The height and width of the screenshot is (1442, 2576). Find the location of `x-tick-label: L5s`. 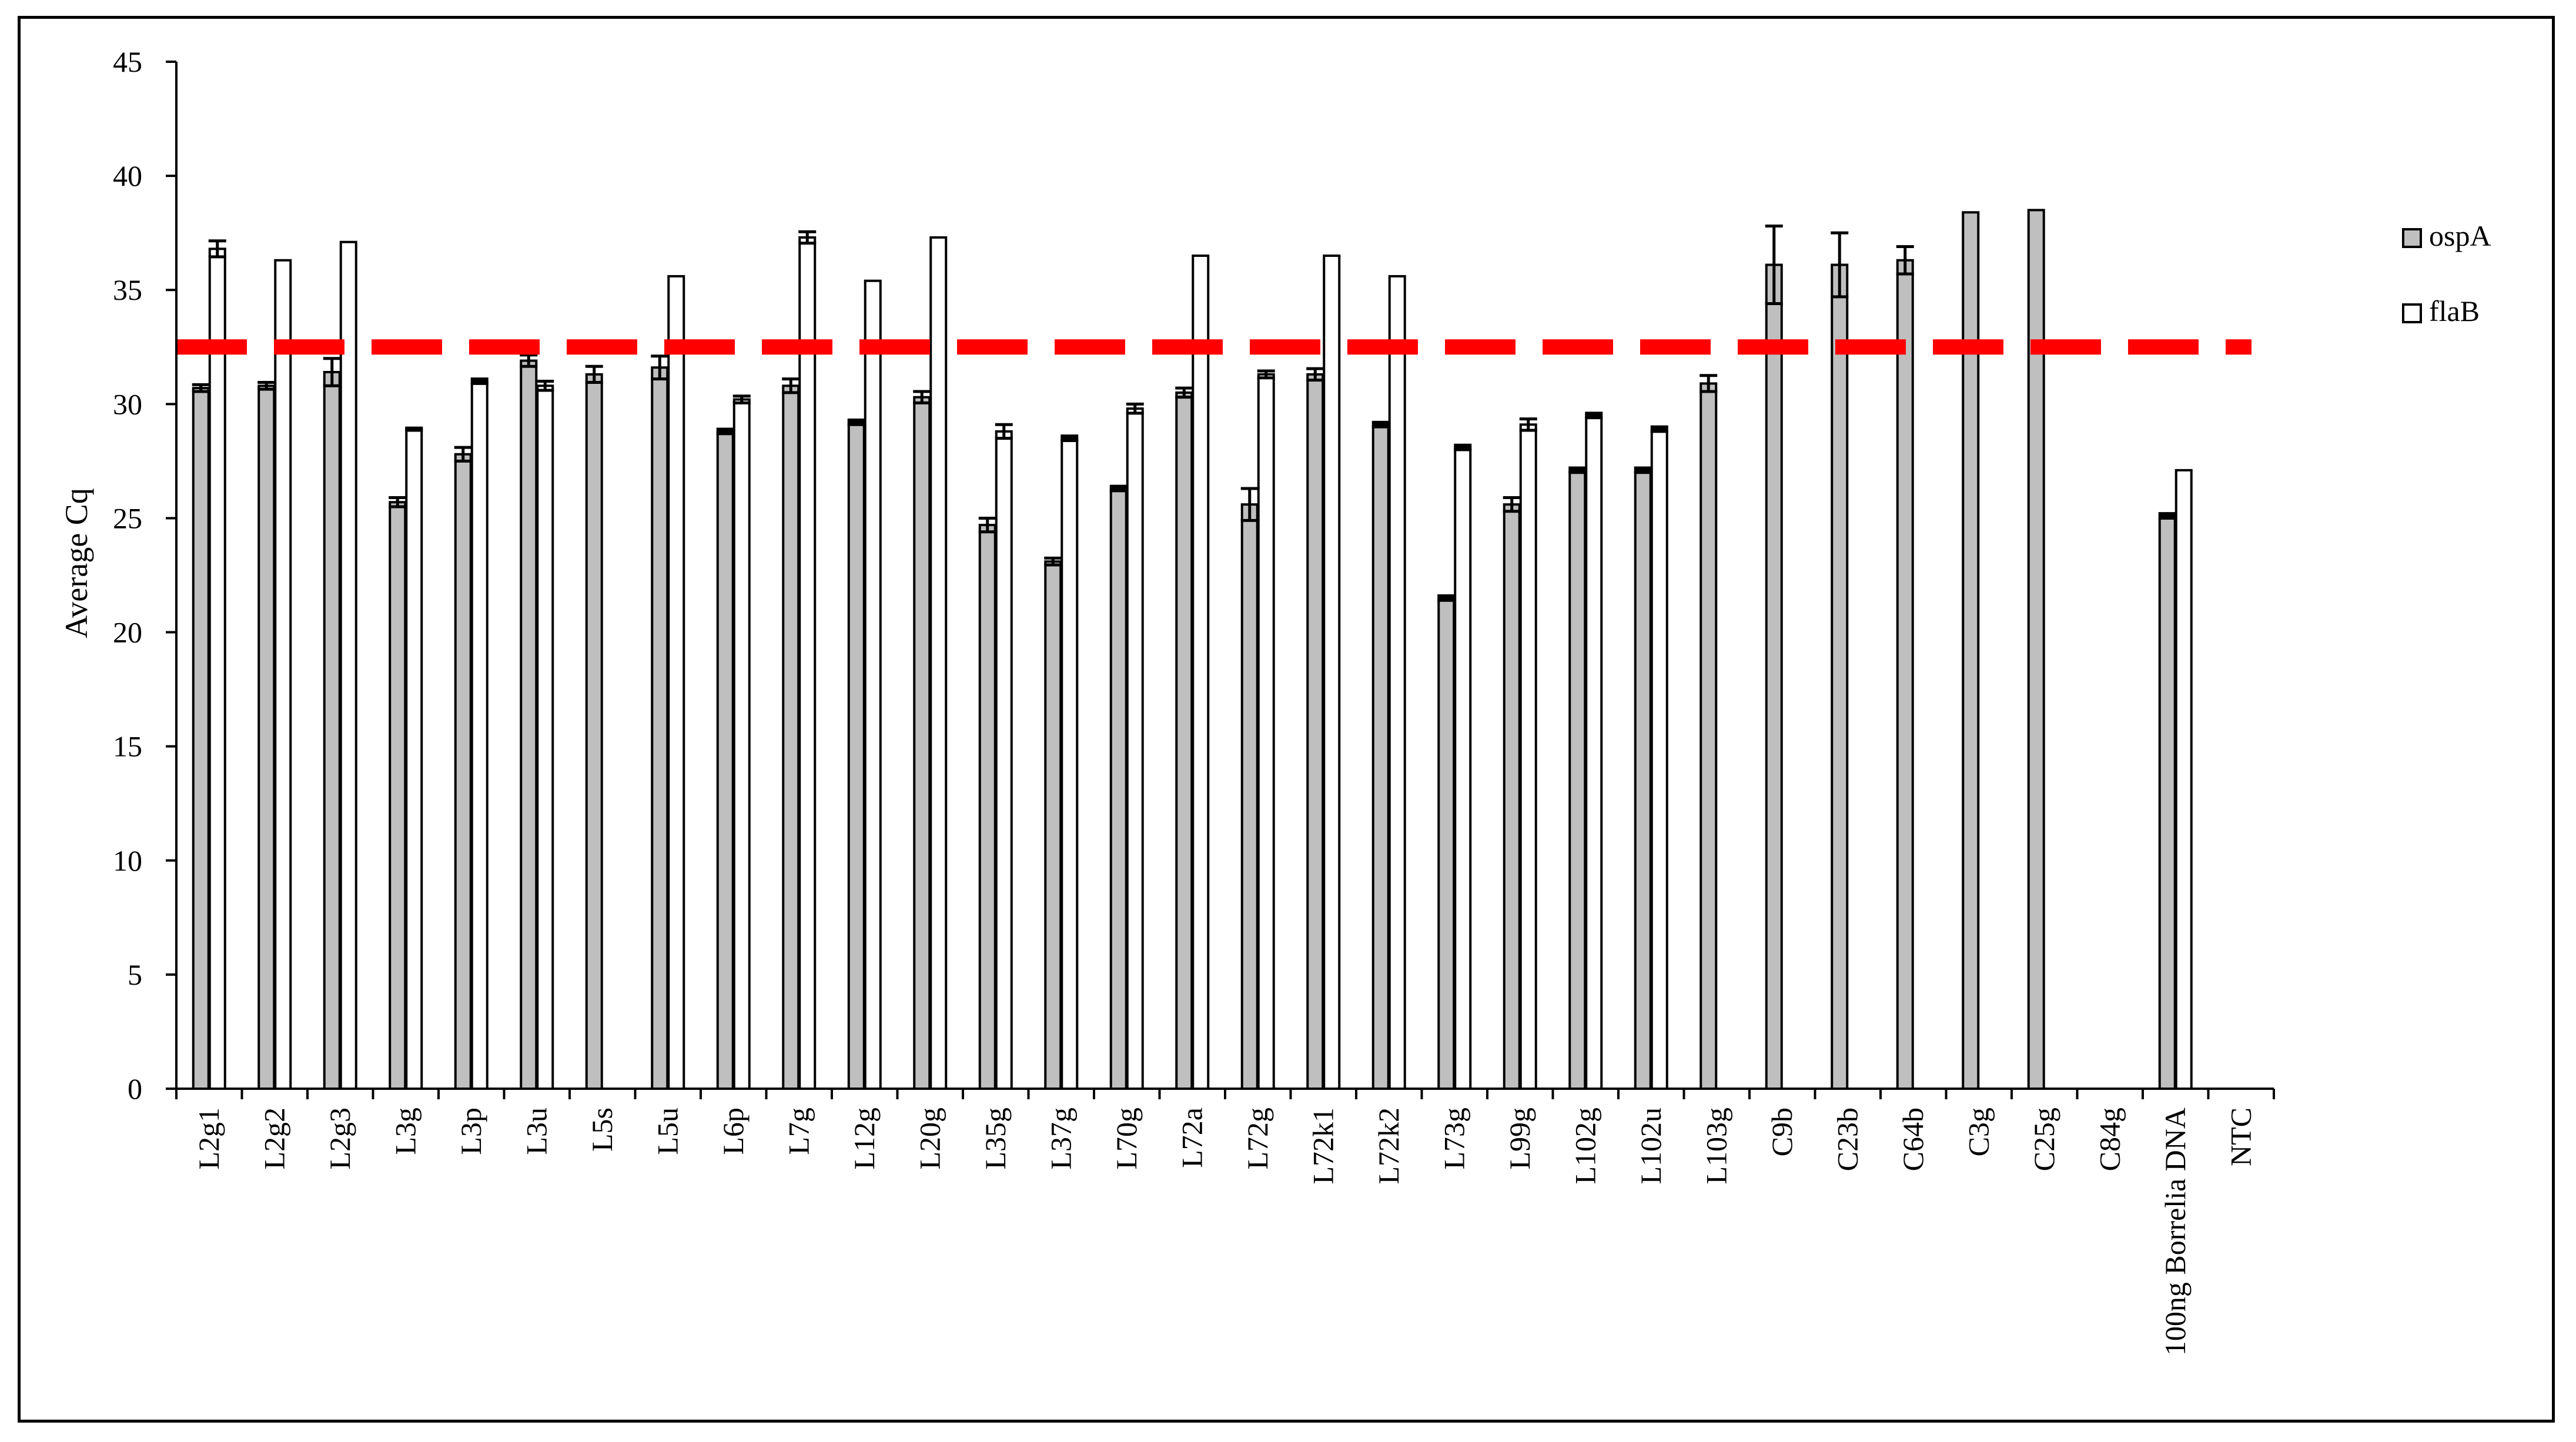

x-tick-label: L5s is located at coordinates (602, 1130).